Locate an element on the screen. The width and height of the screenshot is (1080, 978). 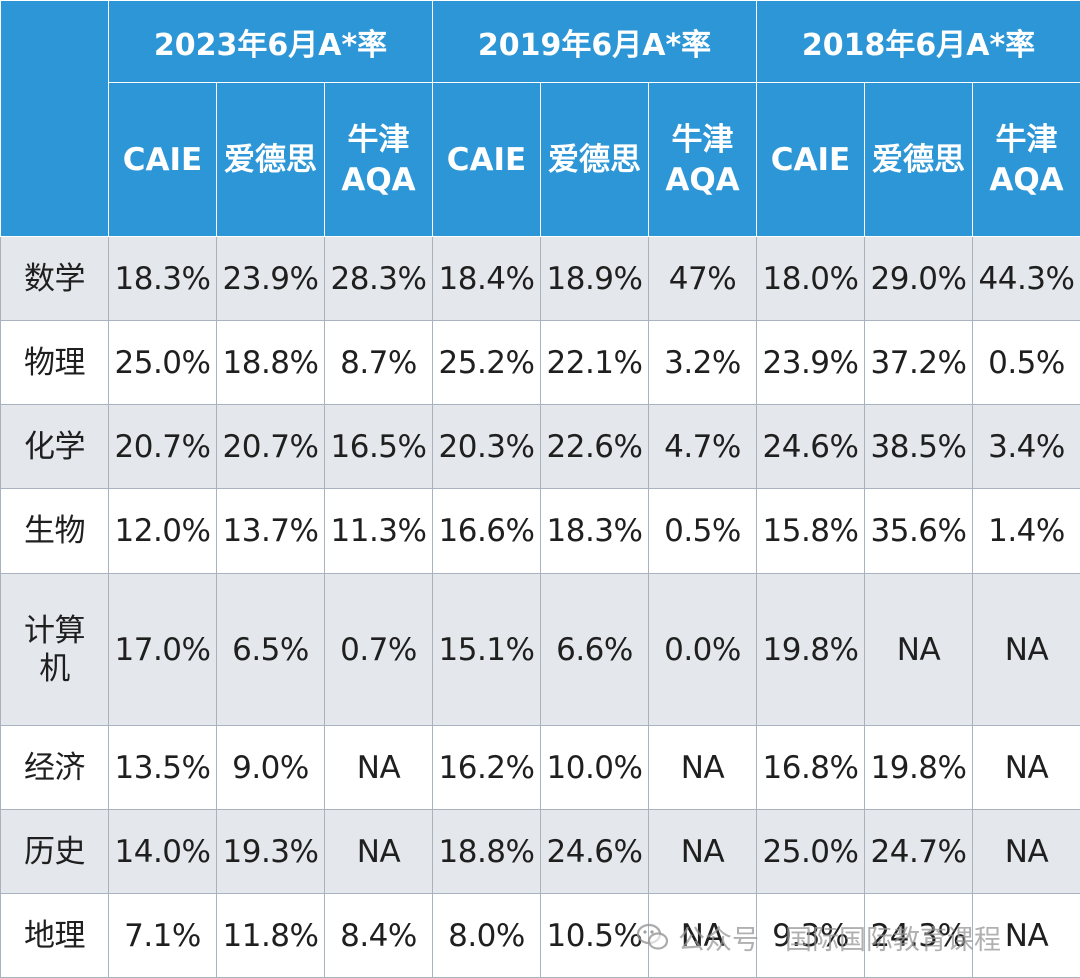
rate-cell: 13.5% is located at coordinates (162, 767).